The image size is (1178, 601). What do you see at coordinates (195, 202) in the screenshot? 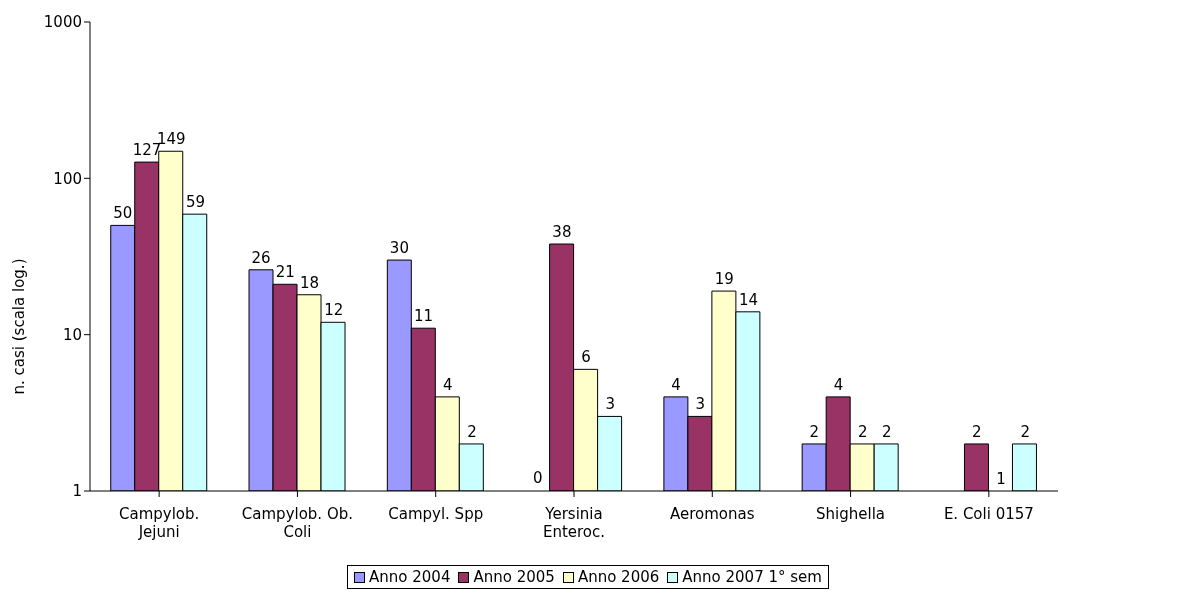
I see `data-label: 59` at bounding box center [195, 202].